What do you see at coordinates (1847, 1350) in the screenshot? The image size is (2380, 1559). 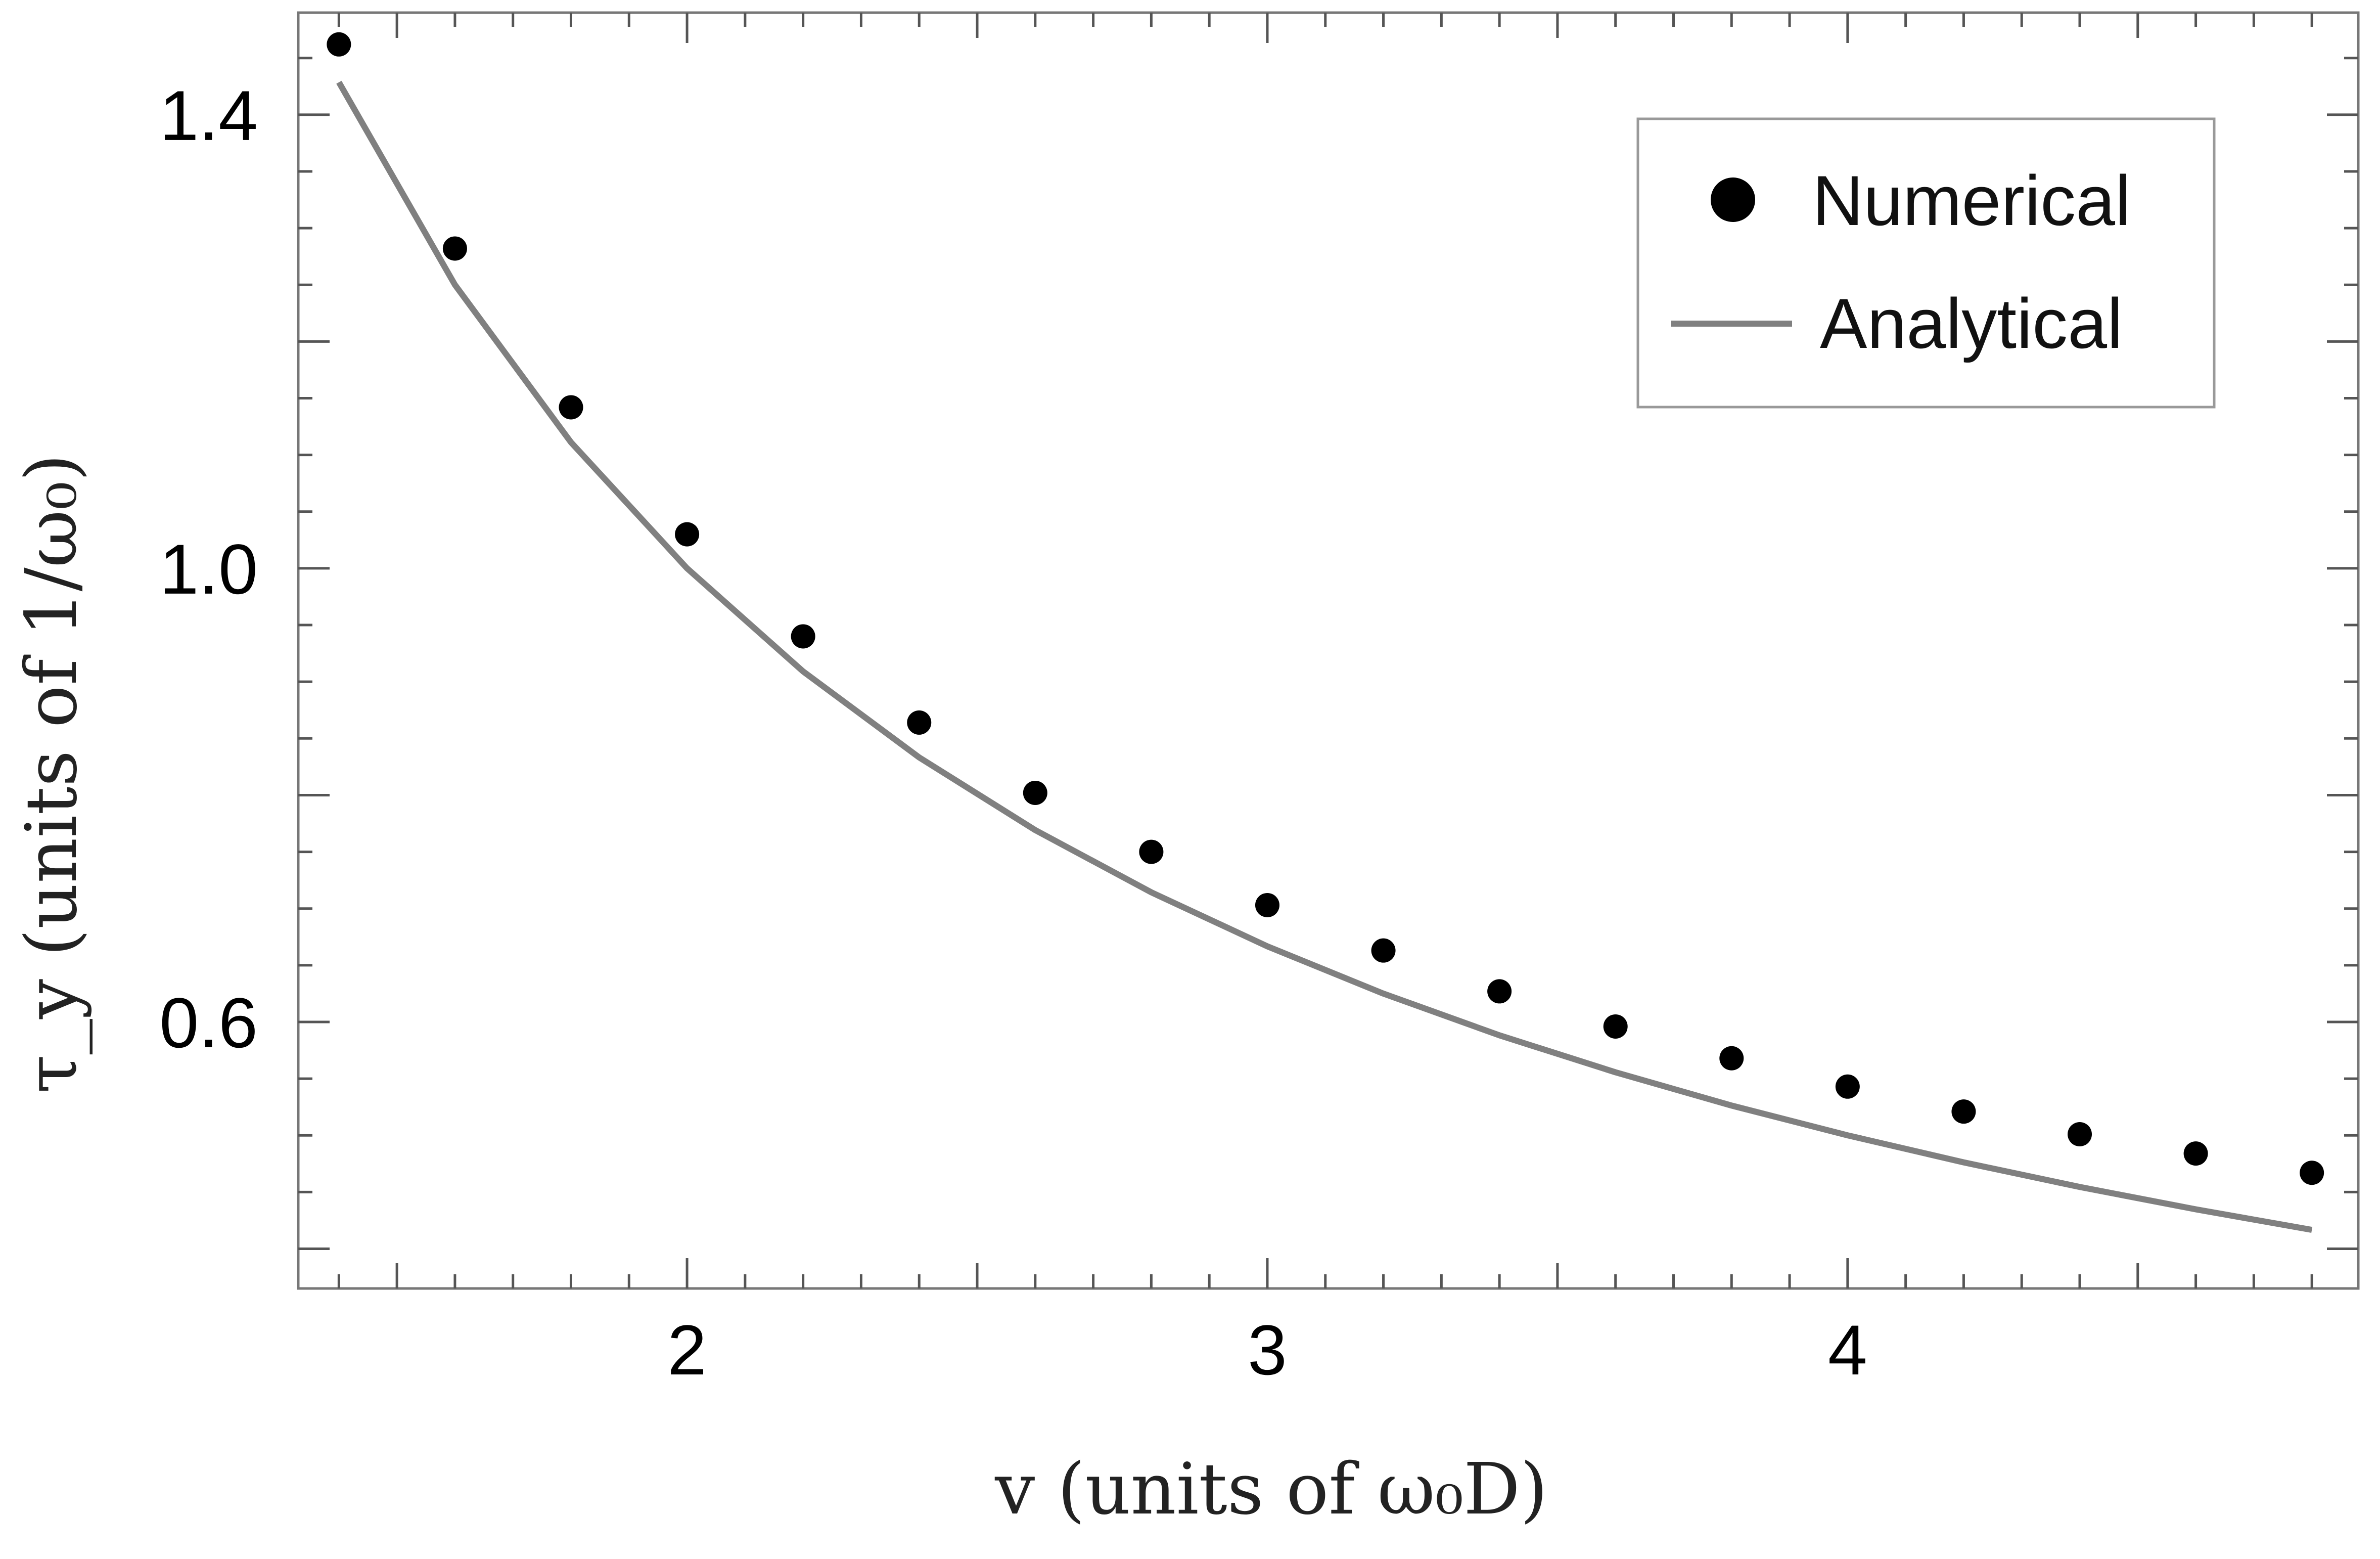 I see `x-tick-label: 4` at bounding box center [1847, 1350].